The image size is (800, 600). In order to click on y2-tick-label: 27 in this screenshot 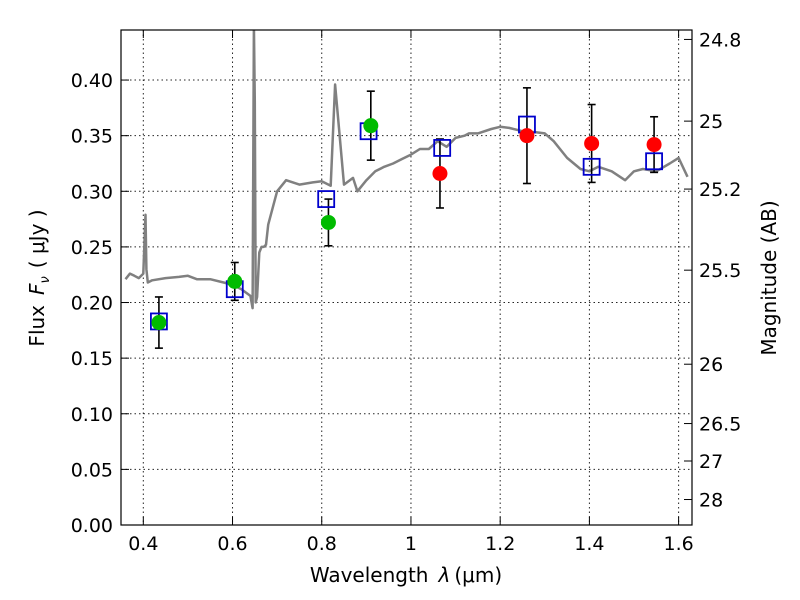, I will do `click(711, 462)`.